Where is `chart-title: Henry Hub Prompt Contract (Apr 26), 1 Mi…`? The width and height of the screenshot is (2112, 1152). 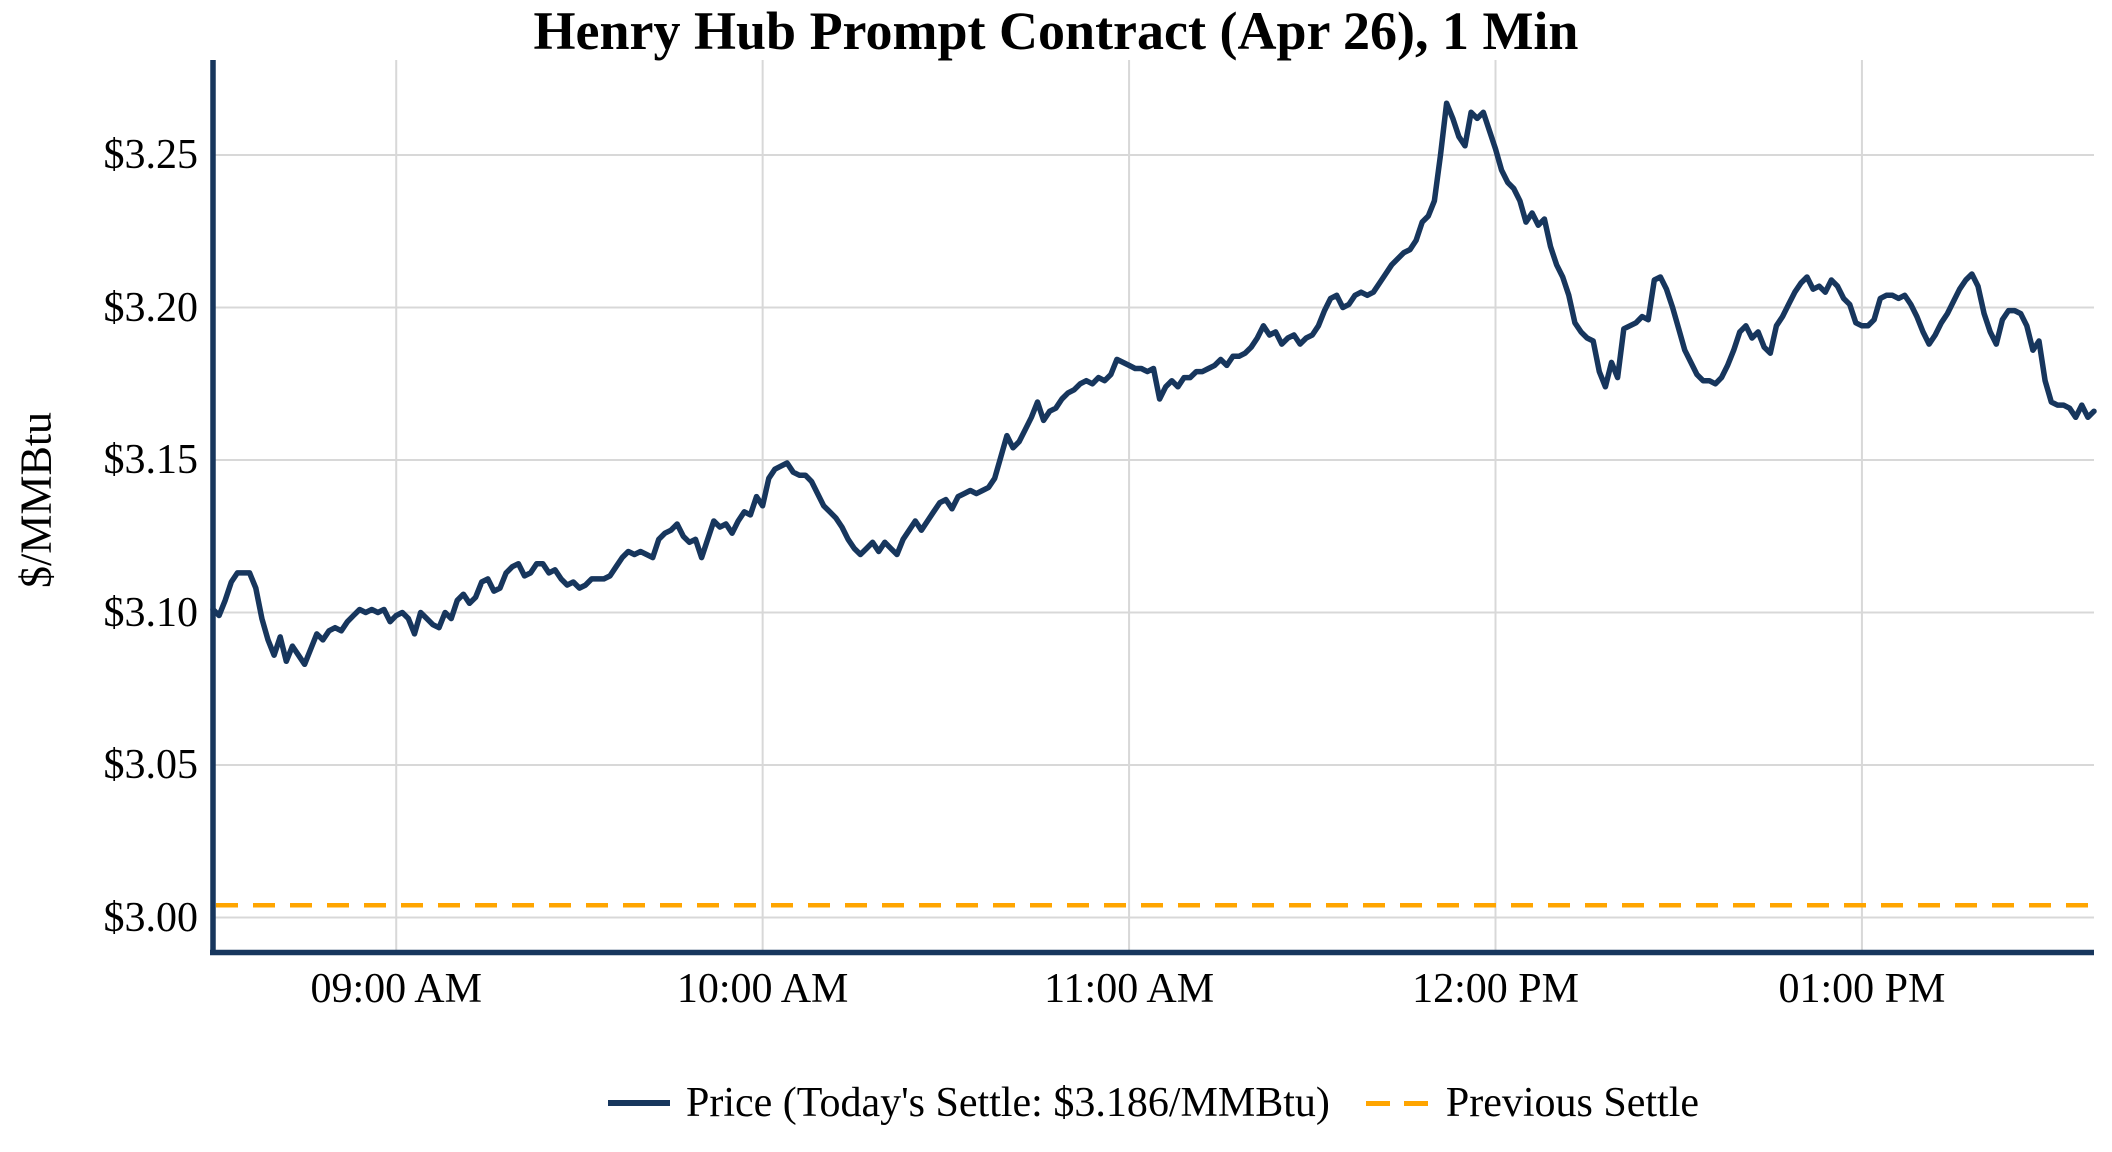 chart-title: Henry Hub Prompt Contract (Apr 26), 1 Mi… is located at coordinates (1056, 31).